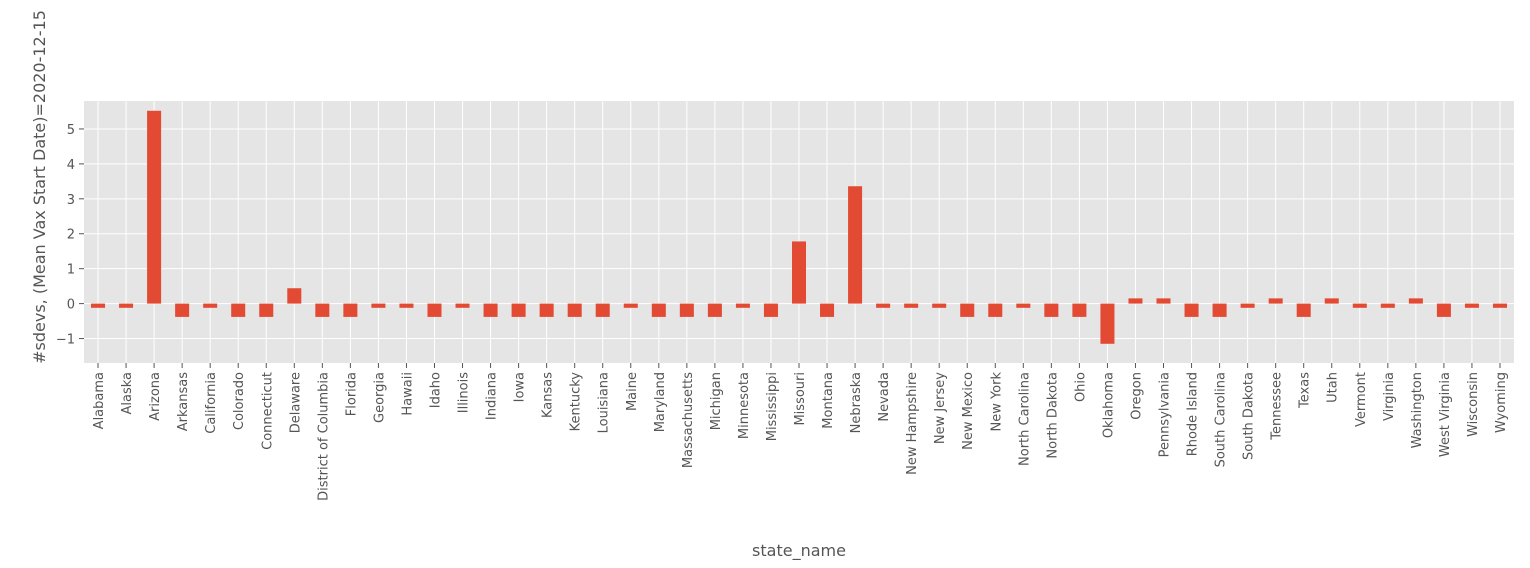 The height and width of the screenshot is (568, 1530). What do you see at coordinates (1221, 419) in the screenshot?
I see `x-tick-label: South Carolina` at bounding box center [1221, 419].